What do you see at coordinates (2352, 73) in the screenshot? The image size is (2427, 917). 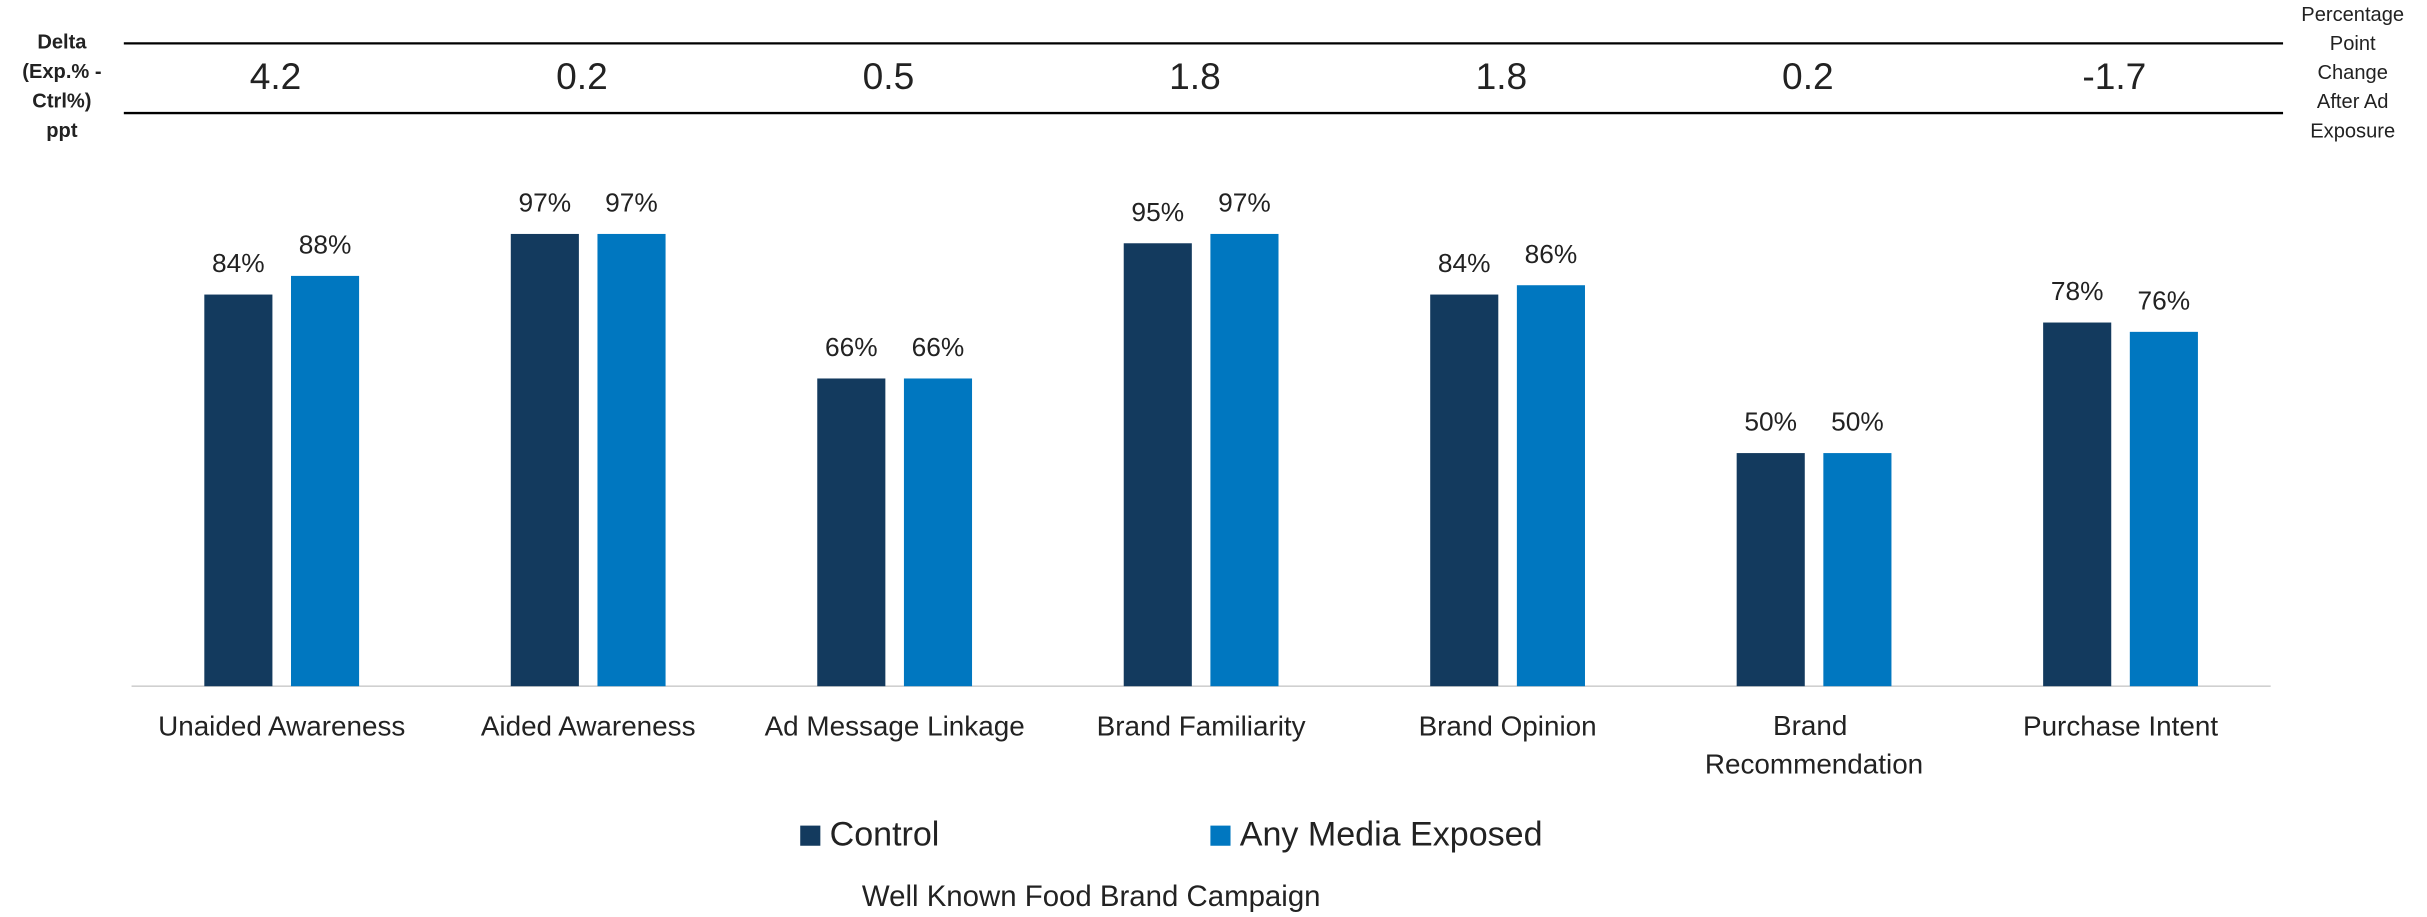 I see `delta-note: Change` at bounding box center [2352, 73].